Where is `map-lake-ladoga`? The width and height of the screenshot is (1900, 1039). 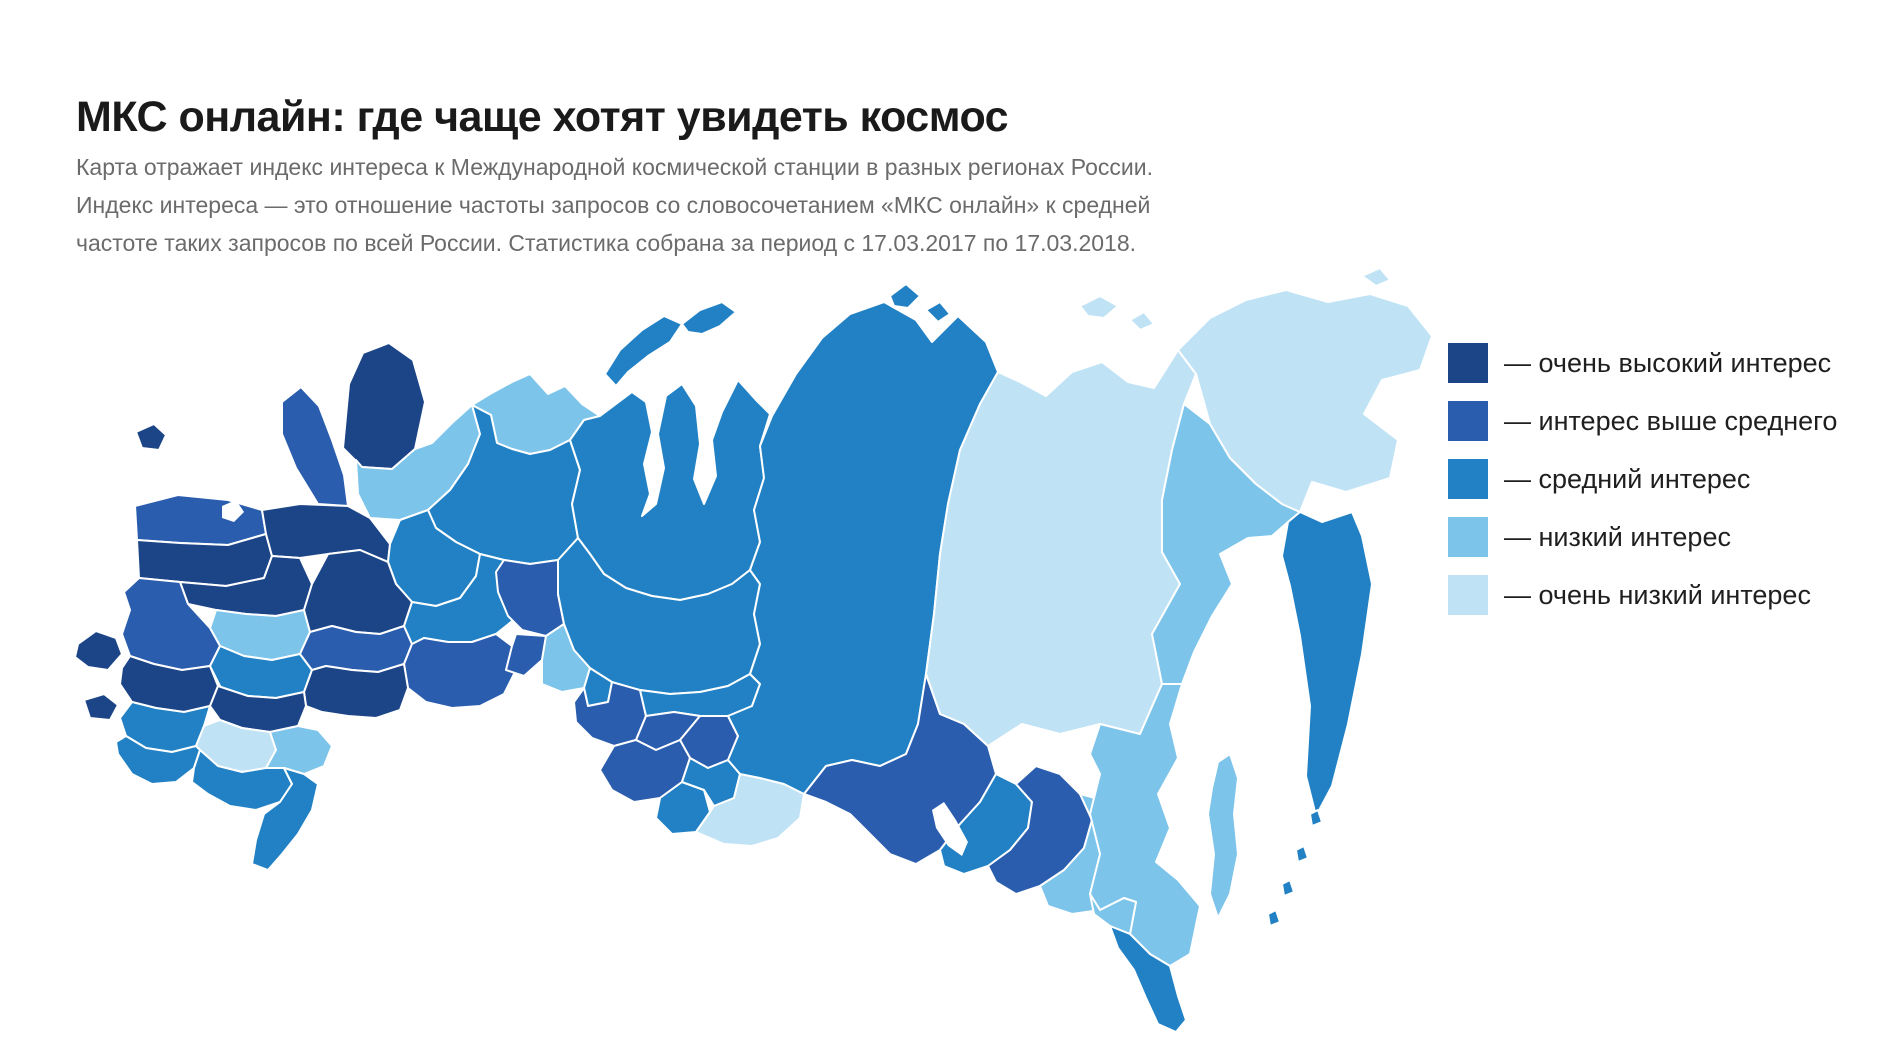 map-lake-ladoga is located at coordinates (233, 511).